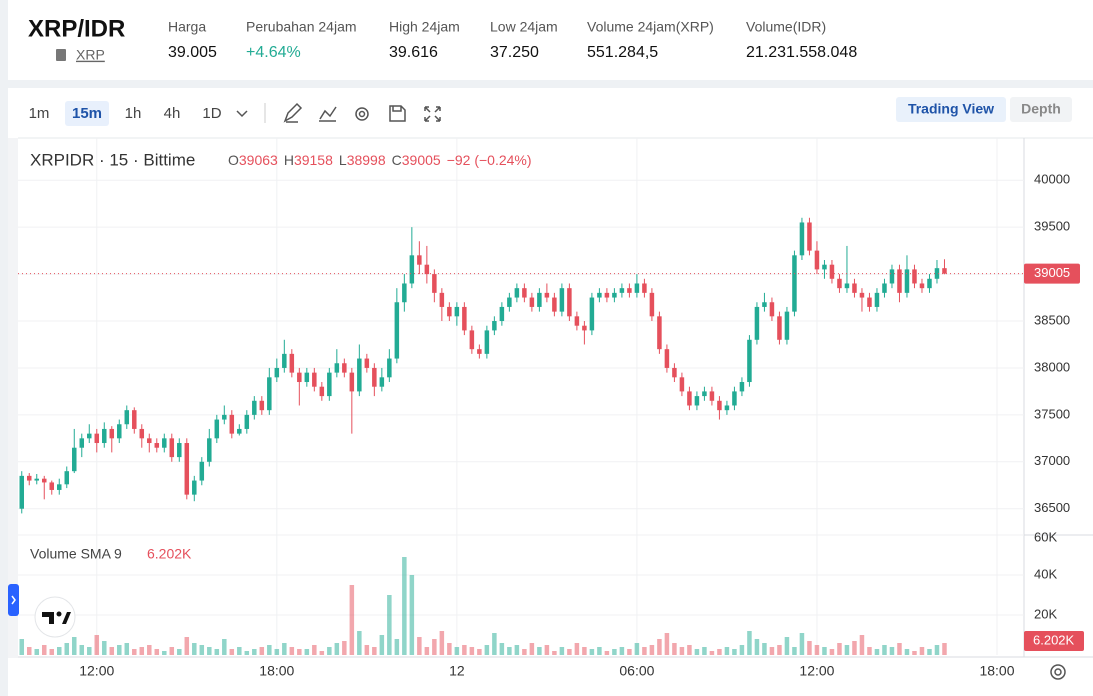 The height and width of the screenshot is (696, 1093). Describe the element at coordinates (1045, 536) in the screenshot. I see `volume-tick-label: 60K` at that location.